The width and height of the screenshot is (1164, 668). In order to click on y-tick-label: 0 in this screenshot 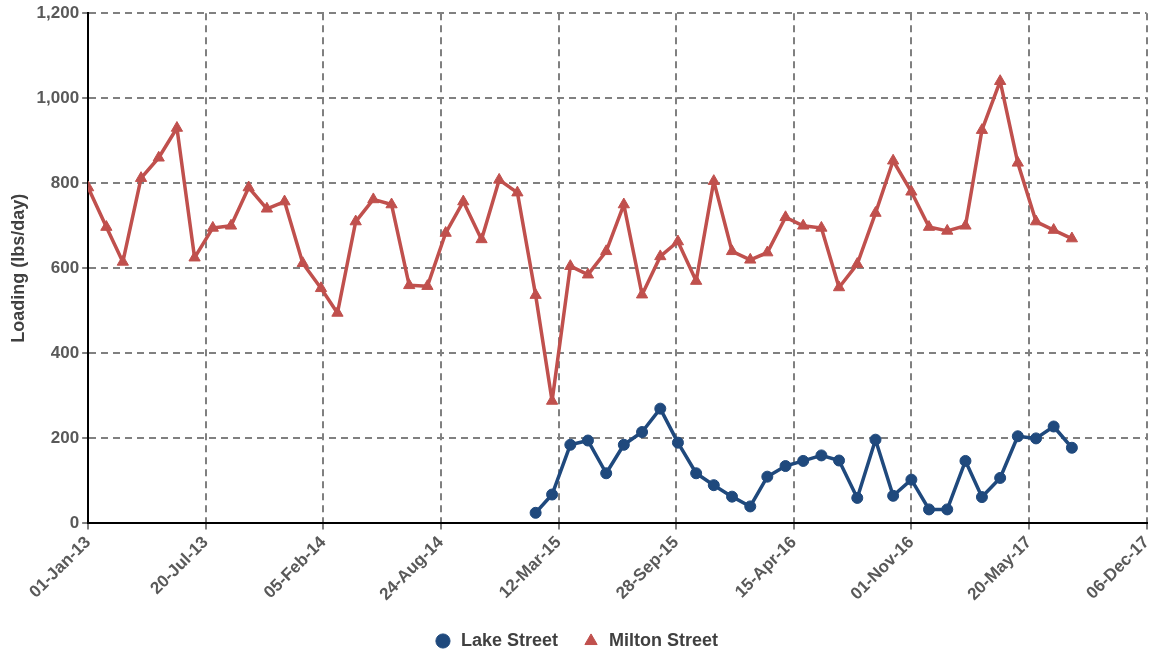, I will do `click(74, 523)`.